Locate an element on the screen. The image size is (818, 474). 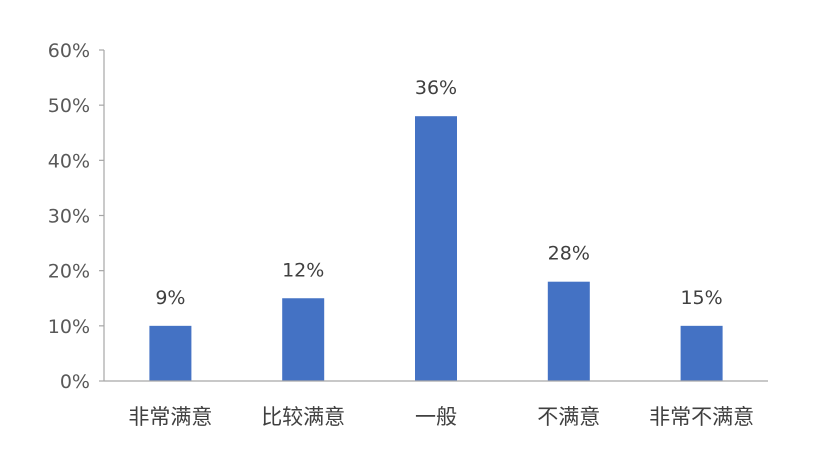
category-label: 非常满意 is located at coordinates (170, 417).